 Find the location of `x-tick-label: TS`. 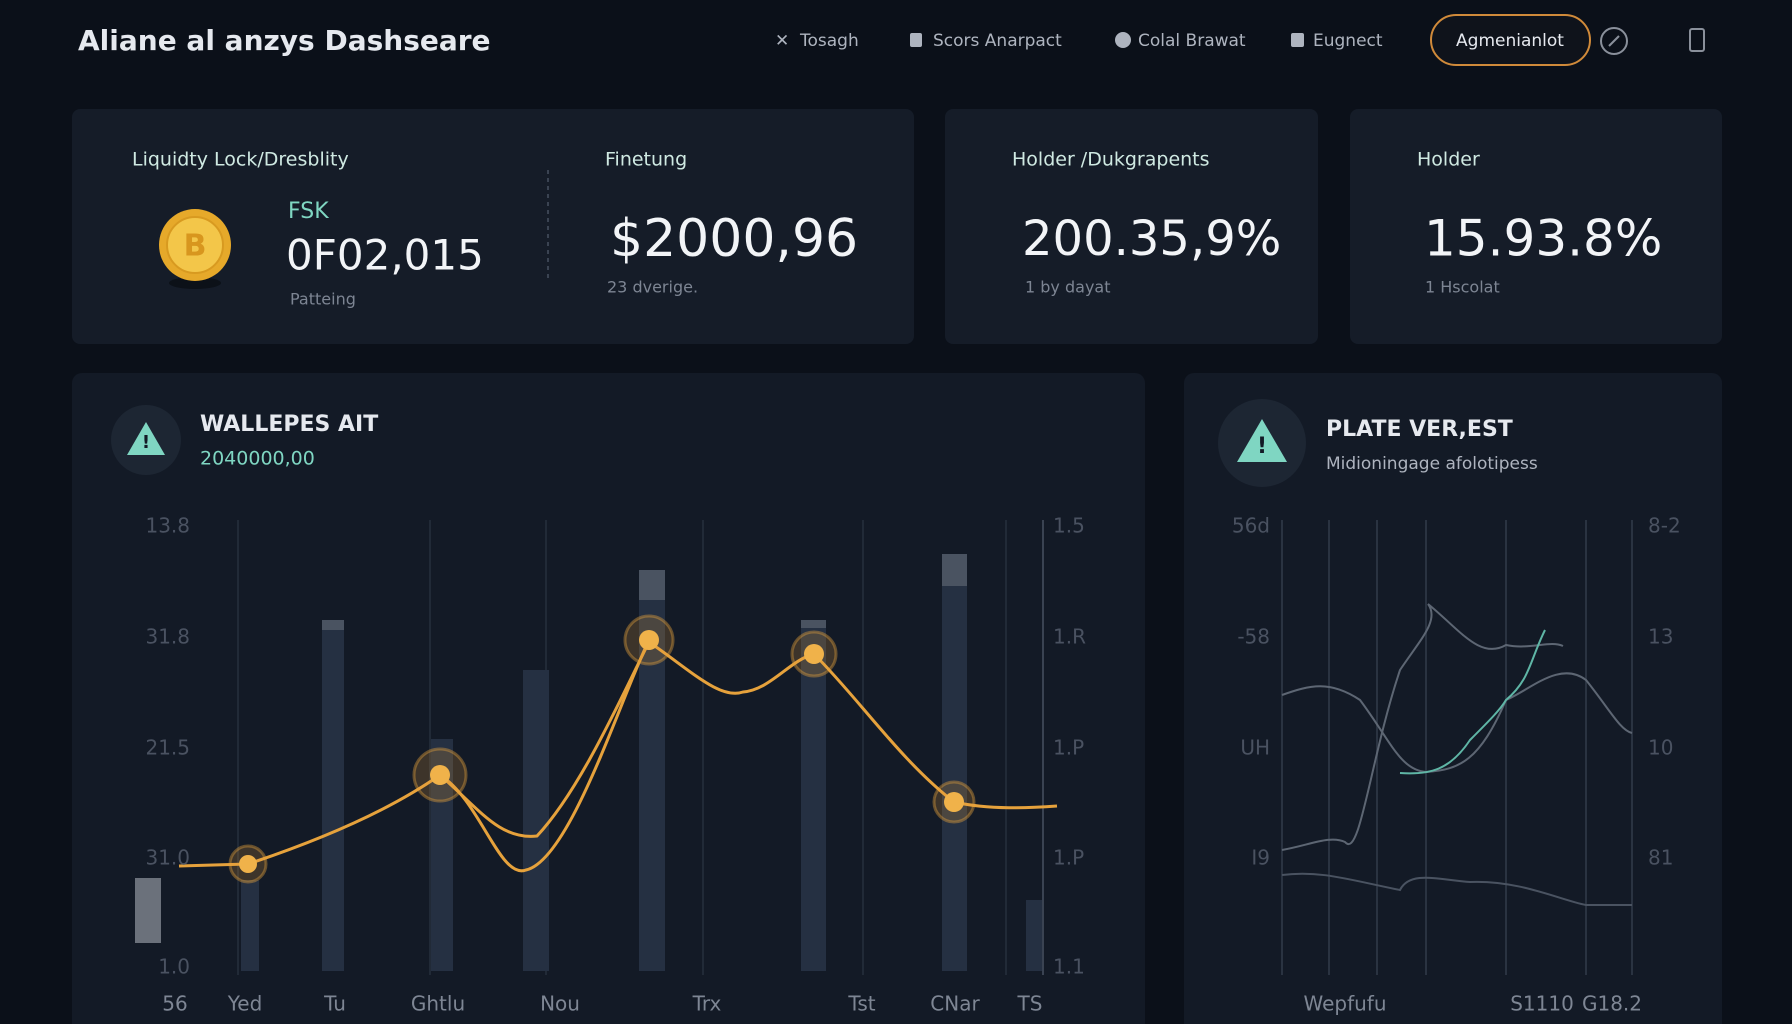

x-tick-label: TS is located at coordinates (1030, 1004).